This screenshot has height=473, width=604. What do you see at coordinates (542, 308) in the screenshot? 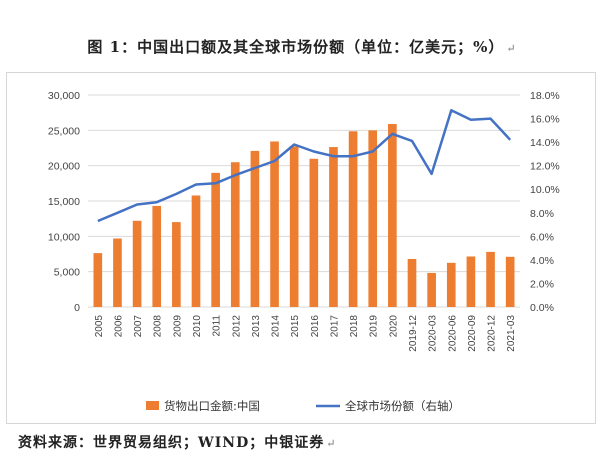
I see `y-right-tick-label: 0.0%` at bounding box center [542, 308].